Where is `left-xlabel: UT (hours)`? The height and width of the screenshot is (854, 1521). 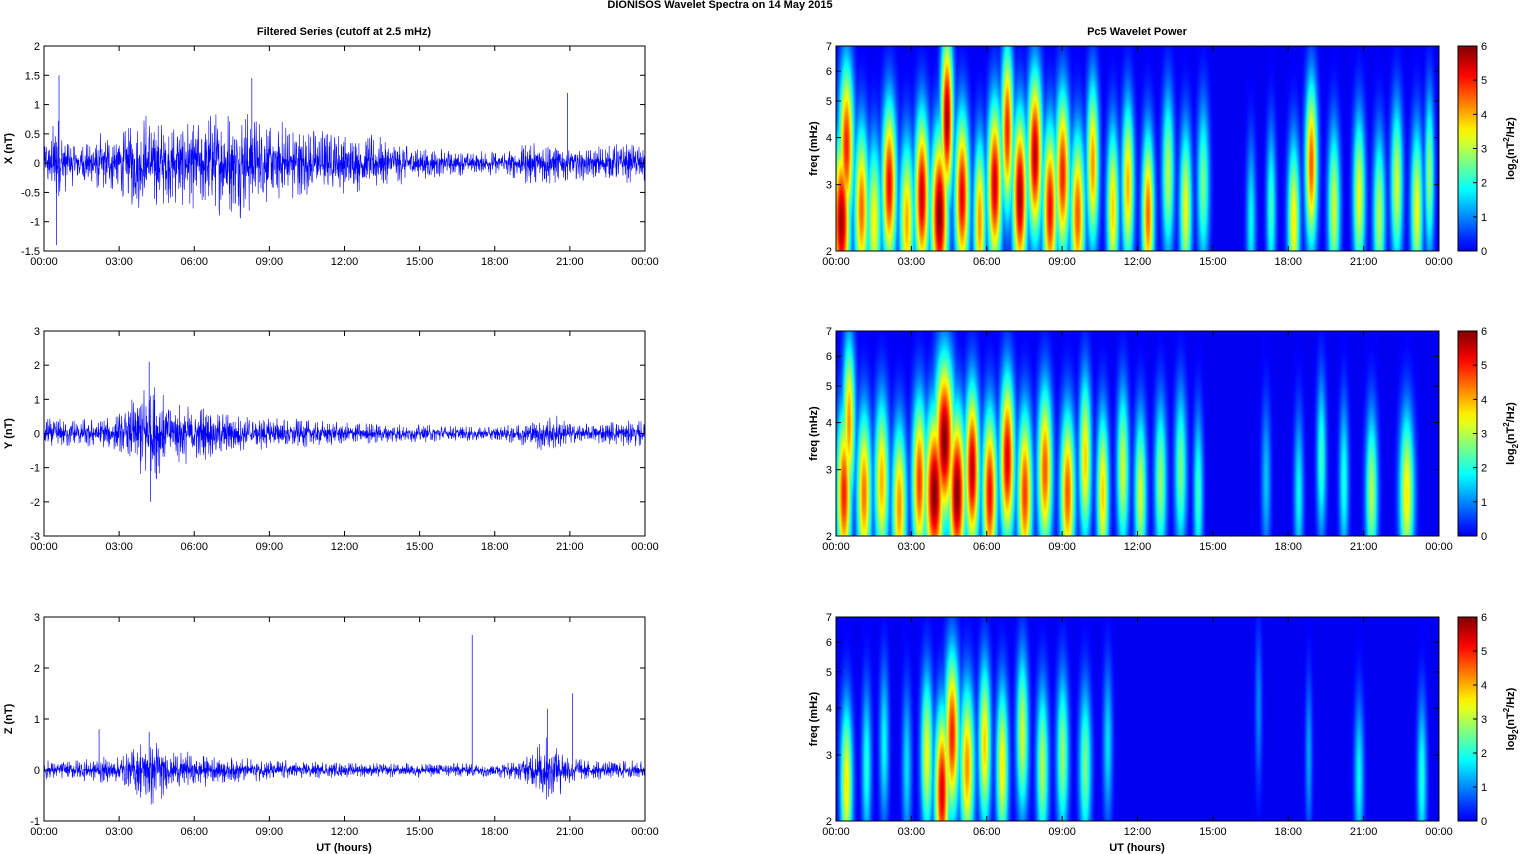
left-xlabel: UT (hours) is located at coordinates (344, 848).